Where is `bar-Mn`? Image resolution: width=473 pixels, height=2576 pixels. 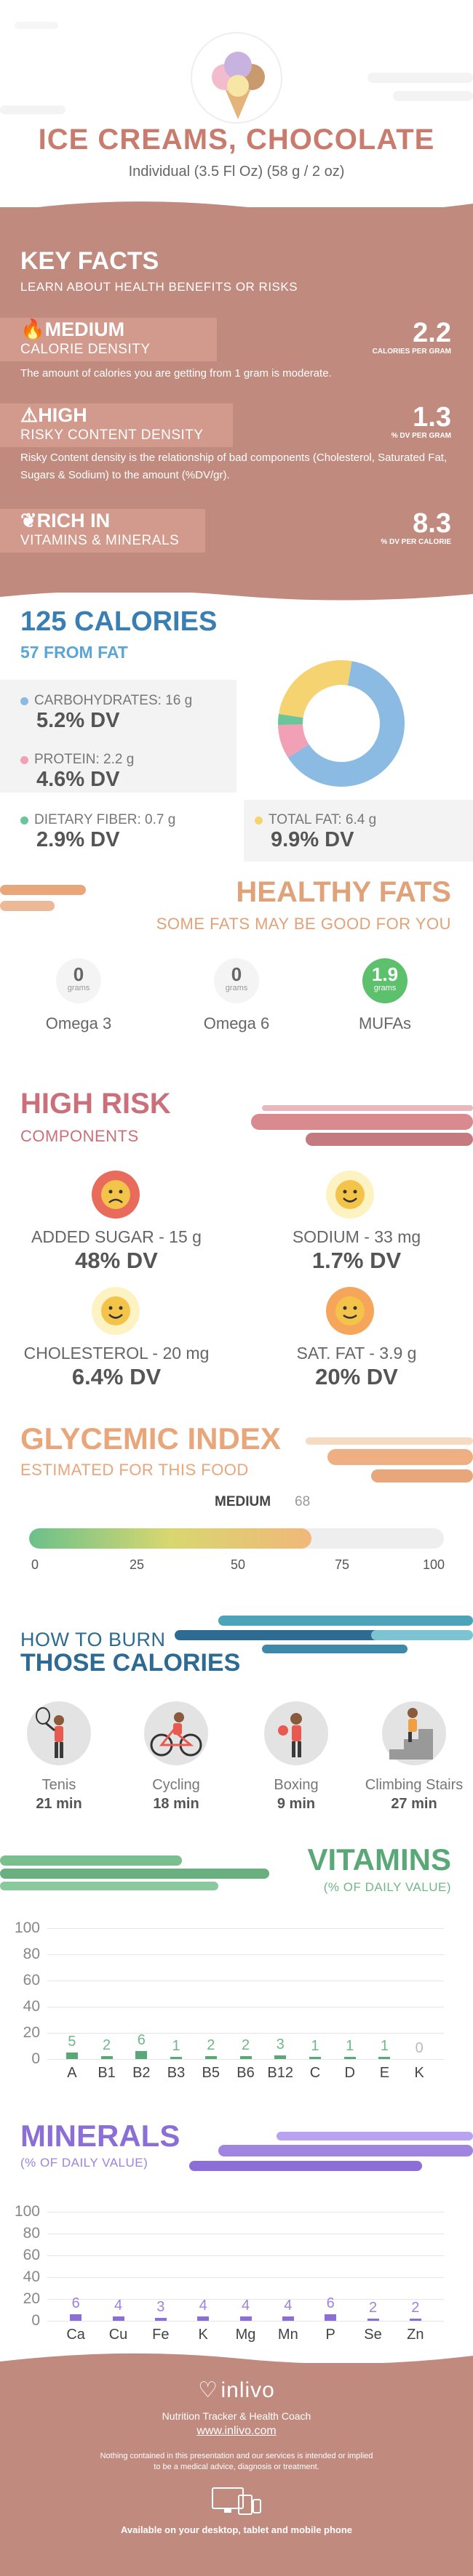 bar-Mn is located at coordinates (288, 2318).